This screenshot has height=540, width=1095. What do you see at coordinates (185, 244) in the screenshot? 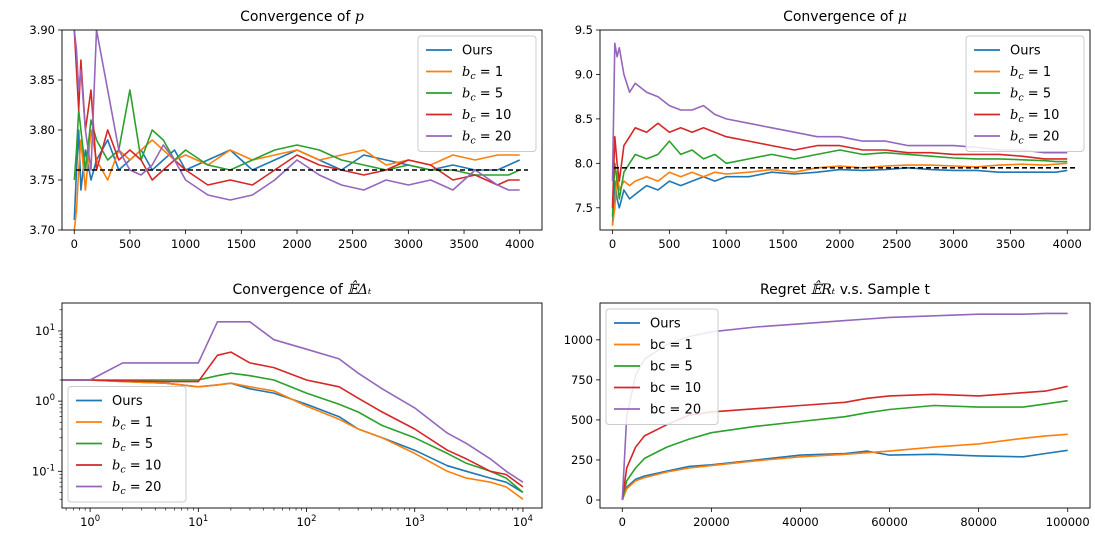
I see `x-tick-label: 1000` at bounding box center [185, 244].